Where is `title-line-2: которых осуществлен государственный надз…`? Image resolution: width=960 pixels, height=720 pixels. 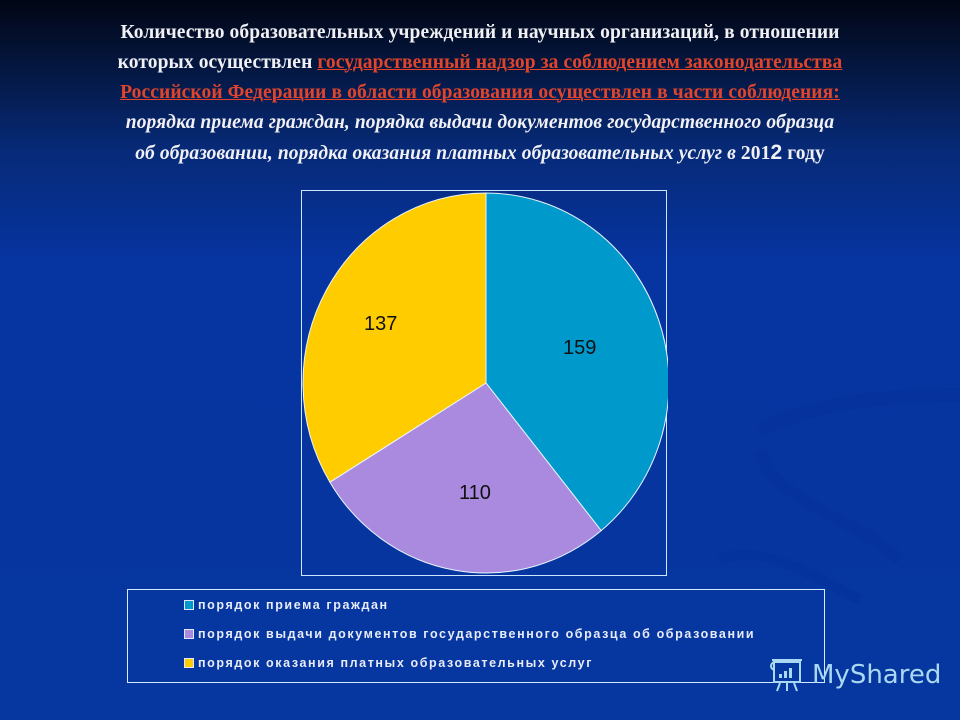
title-line-2: которых осуществлен государственный надз… is located at coordinates (480, 62).